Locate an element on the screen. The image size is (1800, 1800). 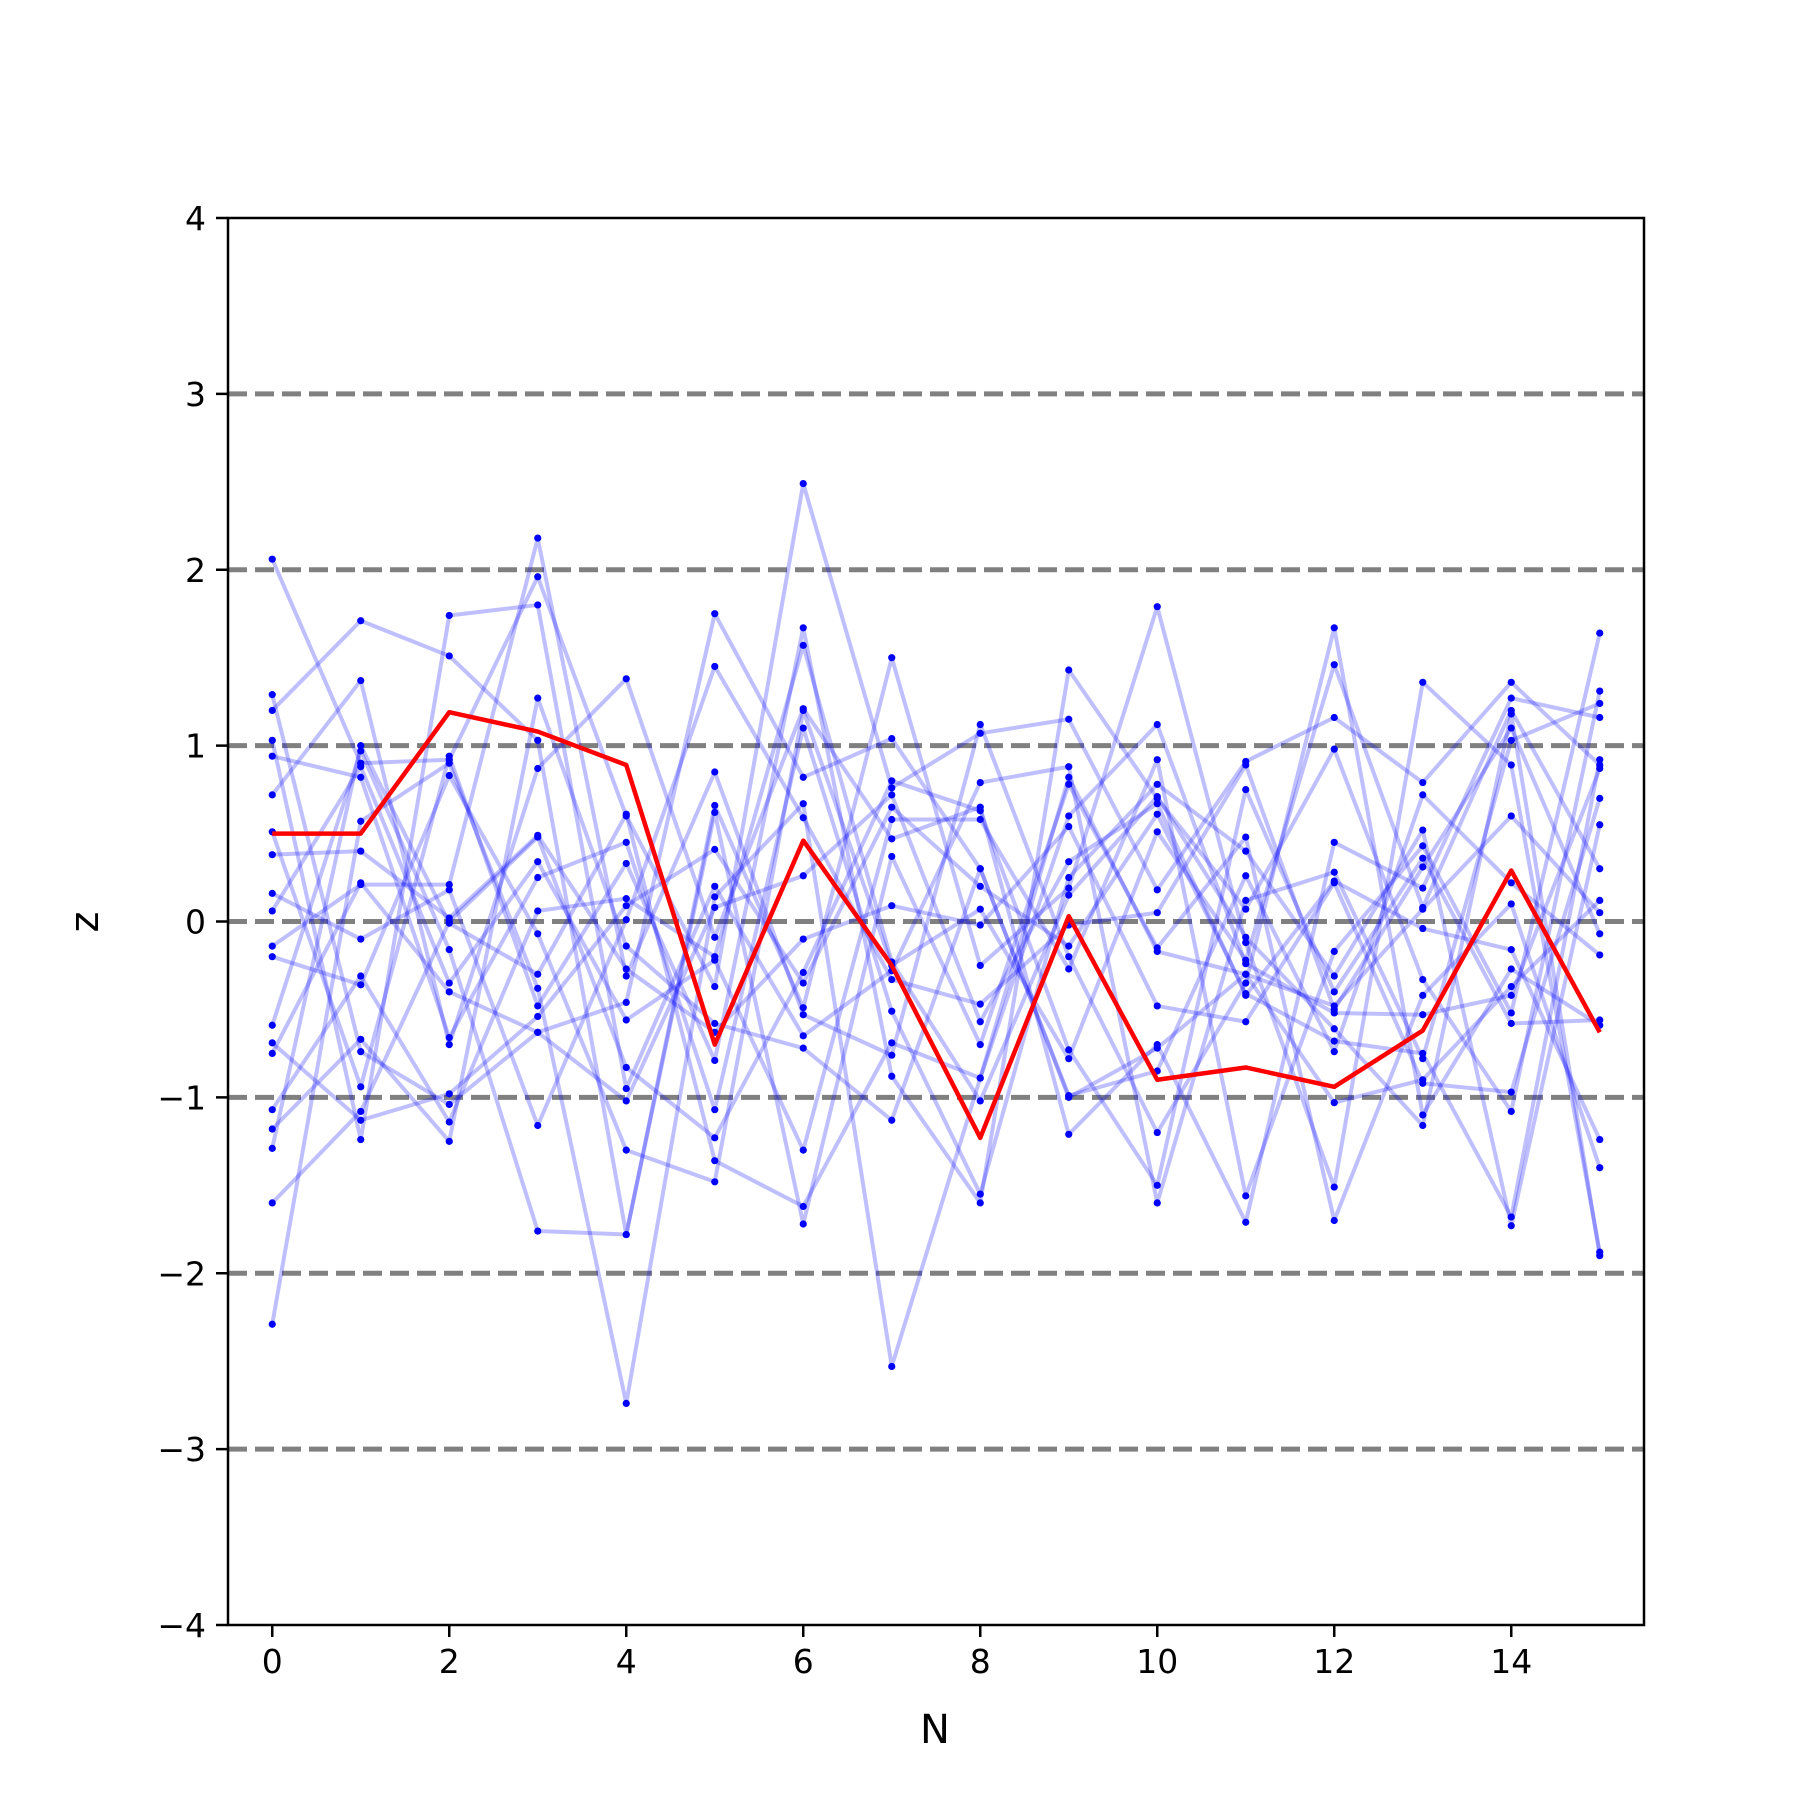
y-tick-label: −2 is located at coordinates (181, 1273).